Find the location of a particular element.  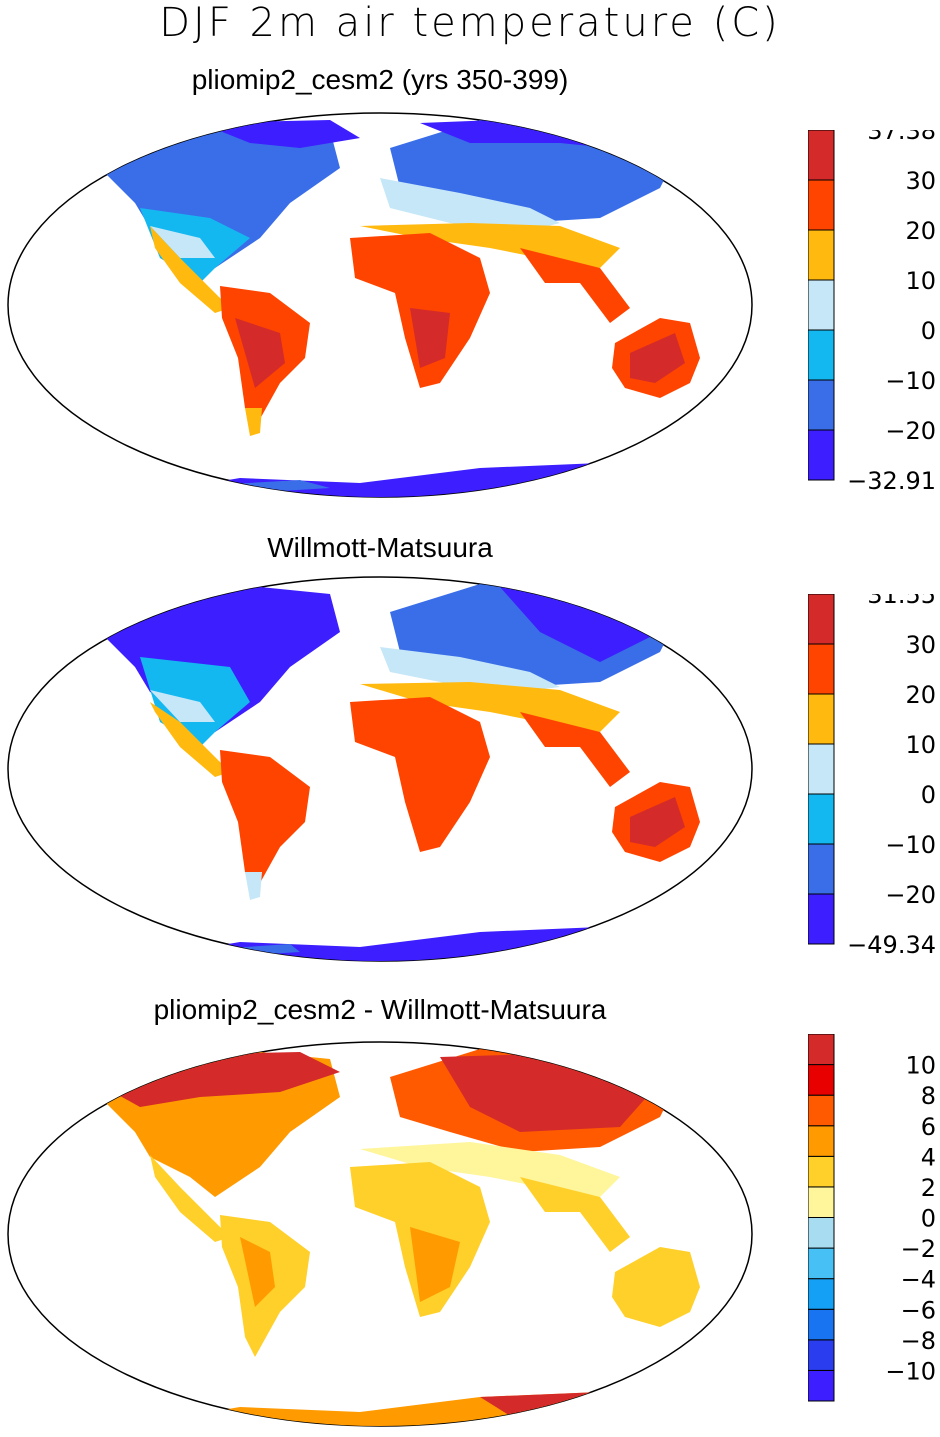

panel-3-colorbar: 108 64 2 0−2 −4−6 −8−10 is located at coordinates (872, 1218).